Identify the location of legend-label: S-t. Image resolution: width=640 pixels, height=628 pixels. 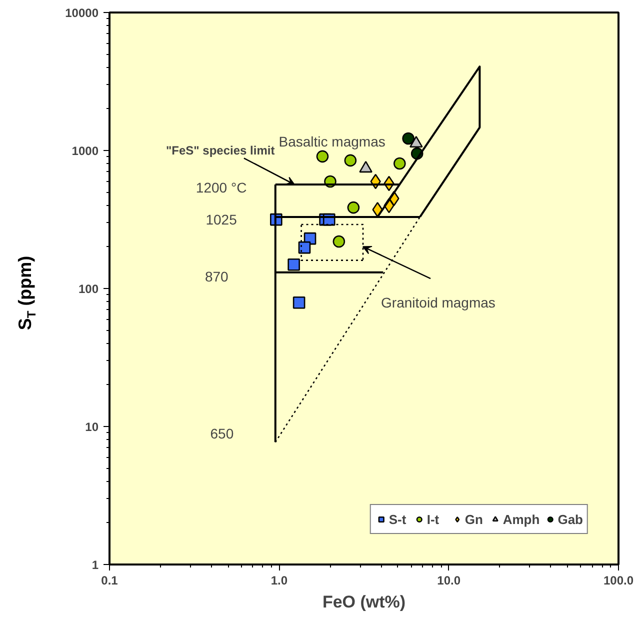
(398, 519).